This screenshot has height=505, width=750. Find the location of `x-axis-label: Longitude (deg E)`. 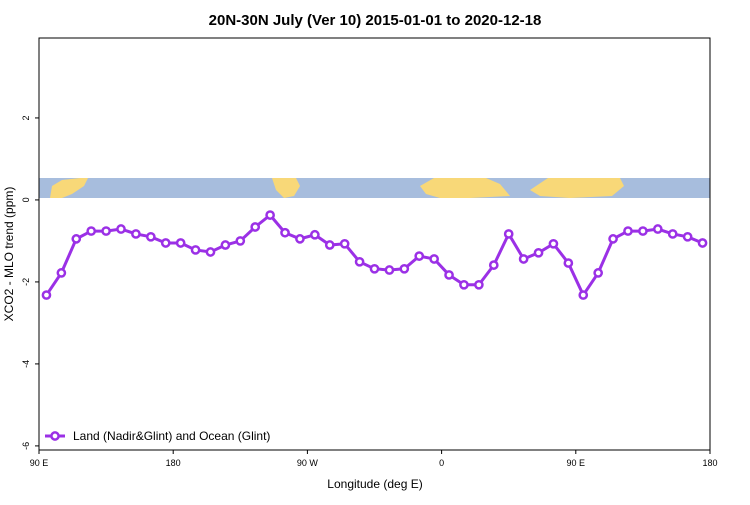

x-axis-label: Longitude (deg E) is located at coordinates (374, 484).